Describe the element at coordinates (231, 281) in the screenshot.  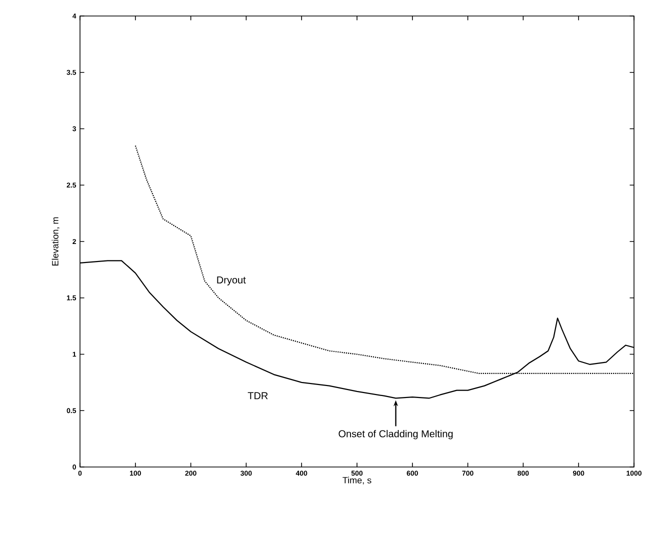
I see `series-label: Dryout` at that location.